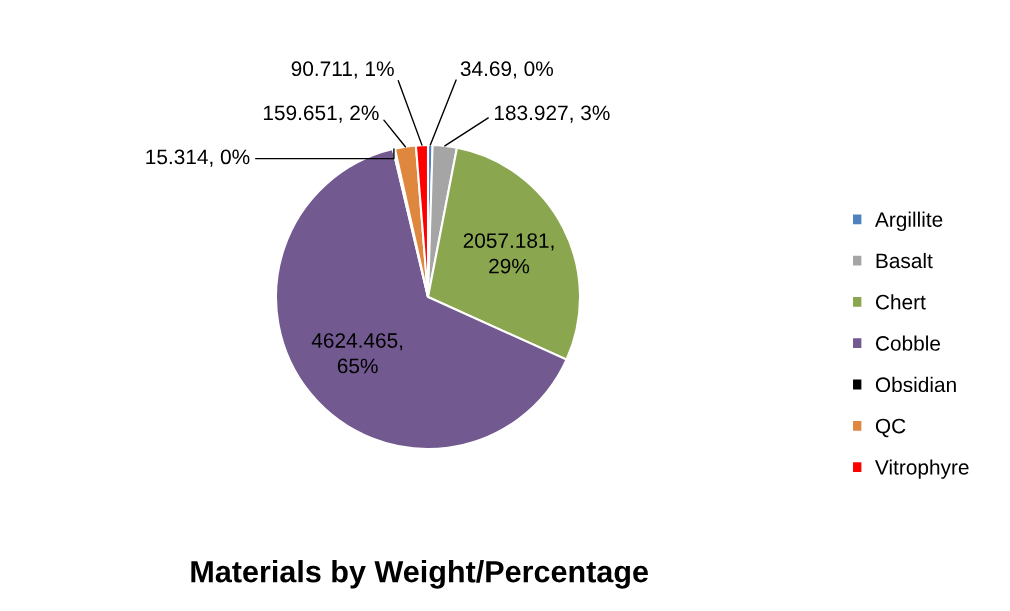 The width and height of the screenshot is (1010, 611). Describe the element at coordinates (908, 221) in the screenshot. I see `legend-label: Argillite` at that location.